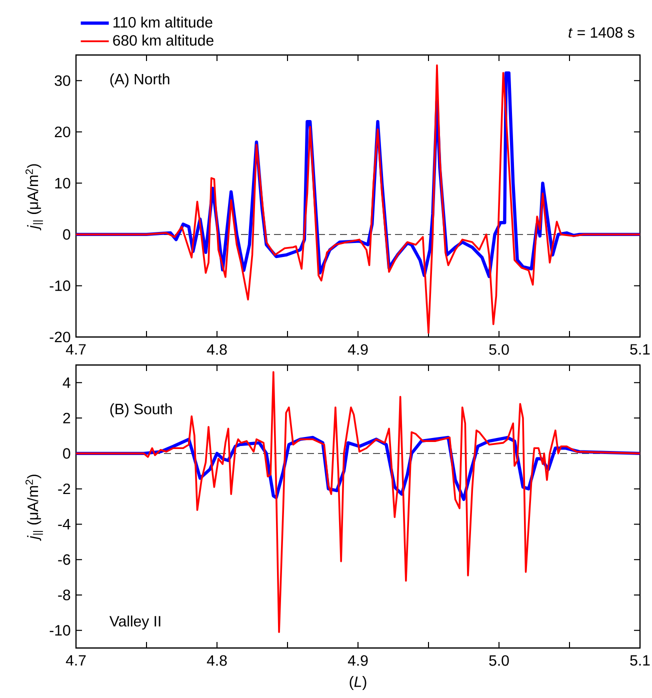 The image size is (652, 698). Describe the element at coordinates (66, 383) in the screenshot. I see `y-tick-label: 4` at that location.